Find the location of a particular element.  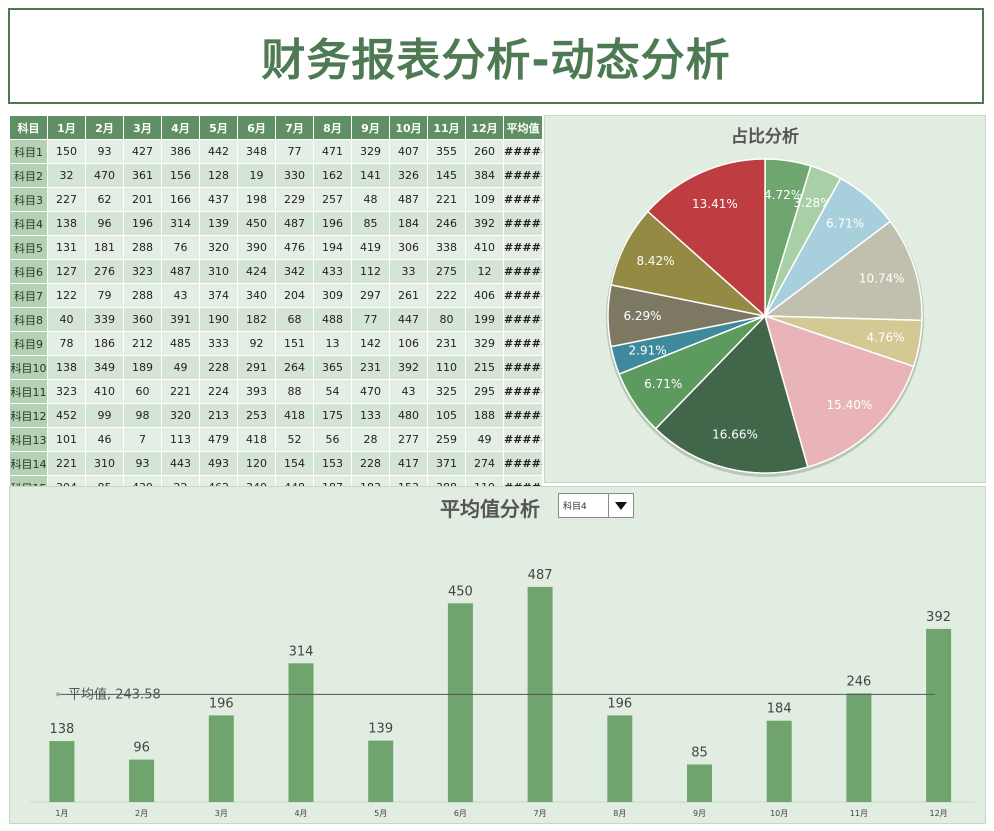

chevron-down-icon is located at coordinates (620, 505).